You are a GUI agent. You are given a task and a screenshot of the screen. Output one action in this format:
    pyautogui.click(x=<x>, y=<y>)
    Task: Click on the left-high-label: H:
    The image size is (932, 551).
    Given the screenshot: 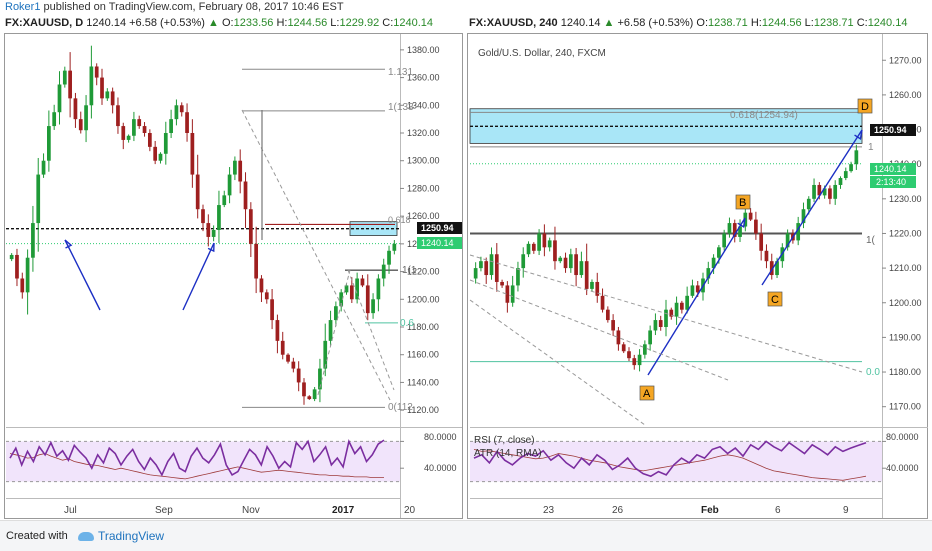 What is the action you would take?
    pyautogui.click(x=282, y=23)
    